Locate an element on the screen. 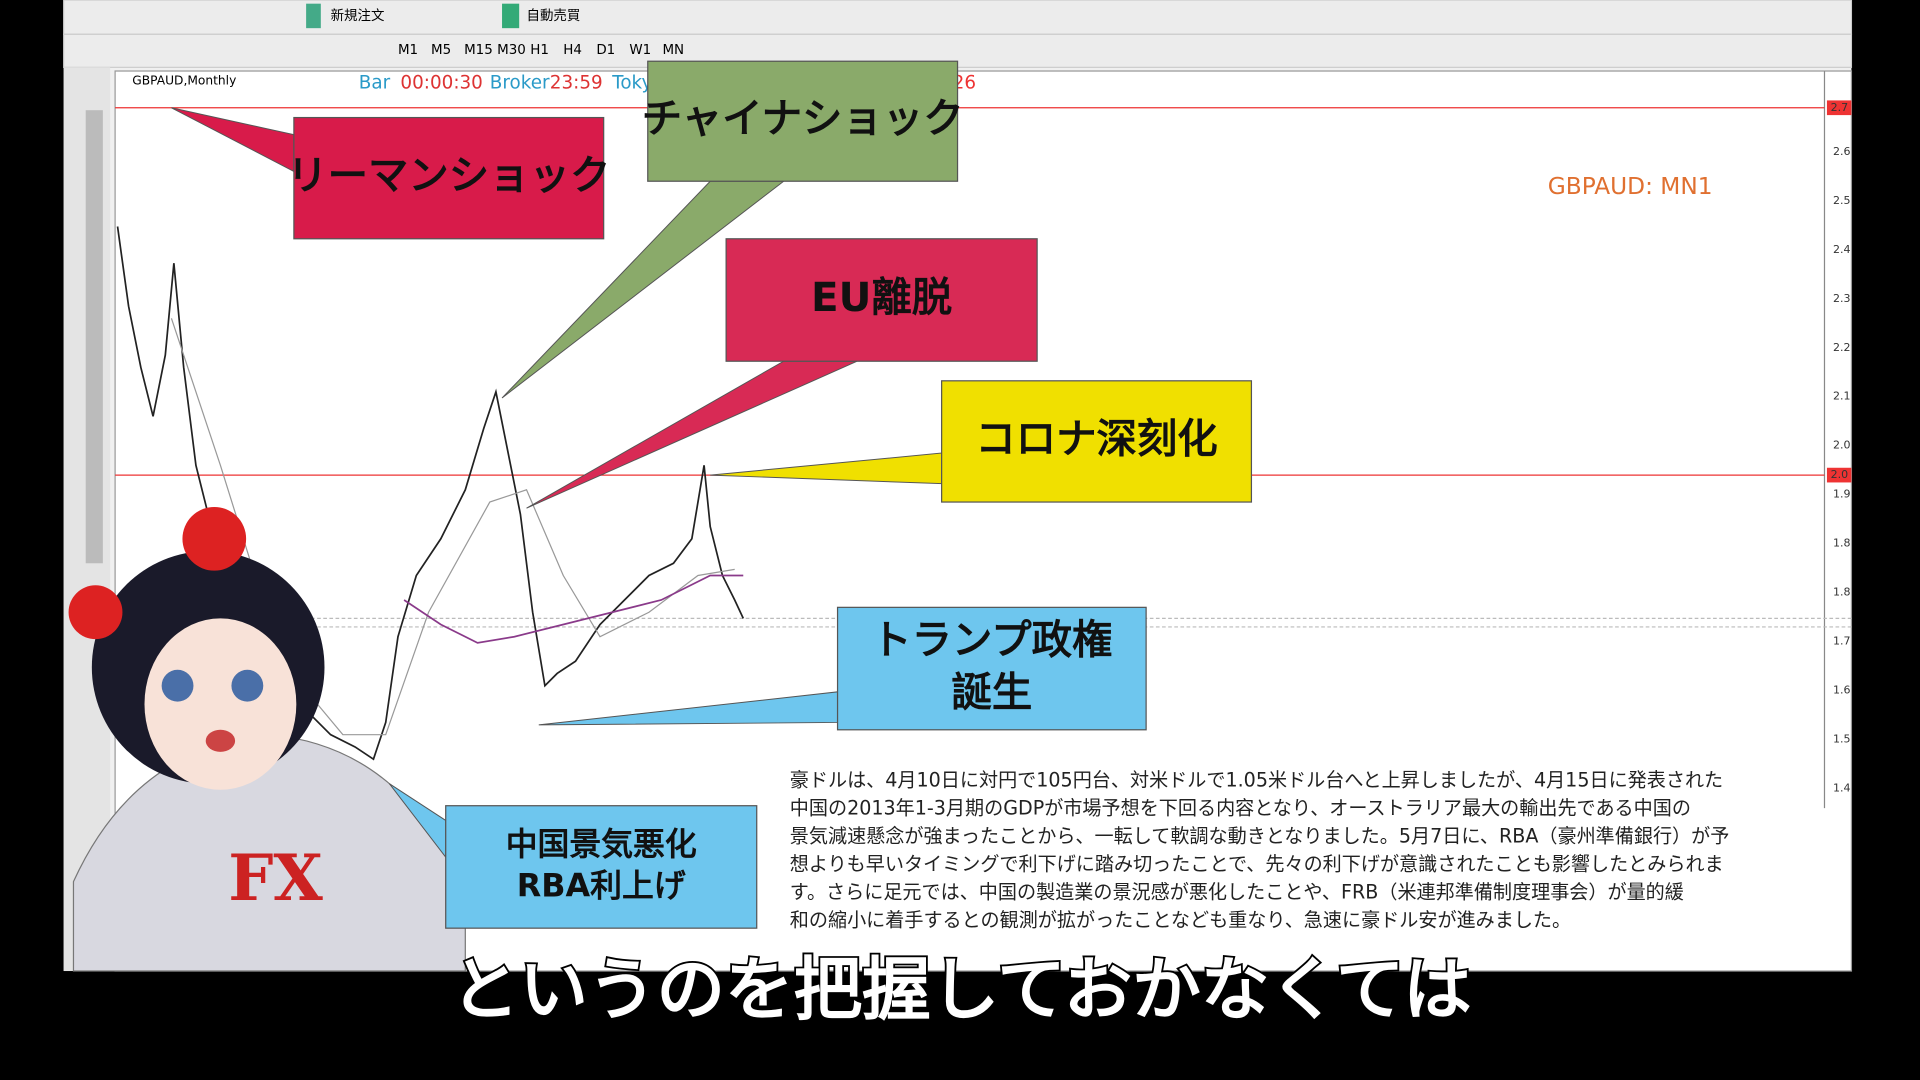  info-tail: 26 is located at coordinates (964, 82).